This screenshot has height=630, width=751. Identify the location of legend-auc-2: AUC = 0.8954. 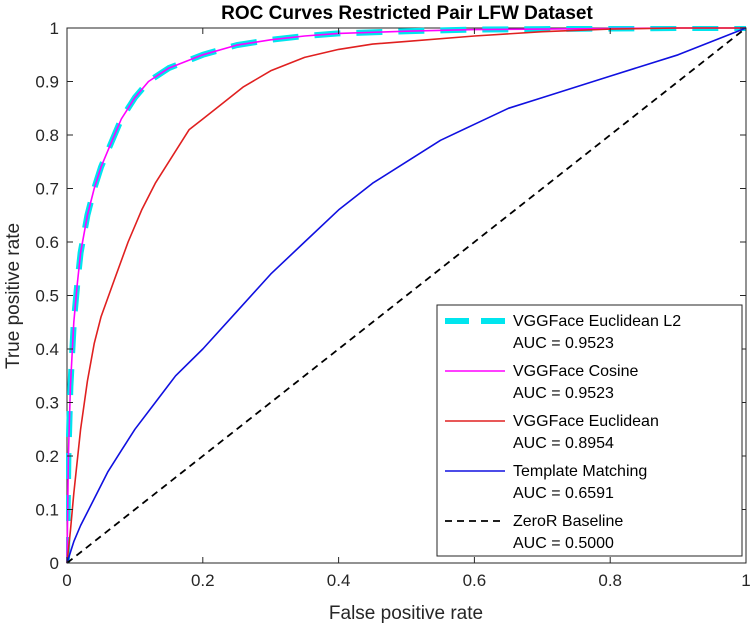
(563, 443).